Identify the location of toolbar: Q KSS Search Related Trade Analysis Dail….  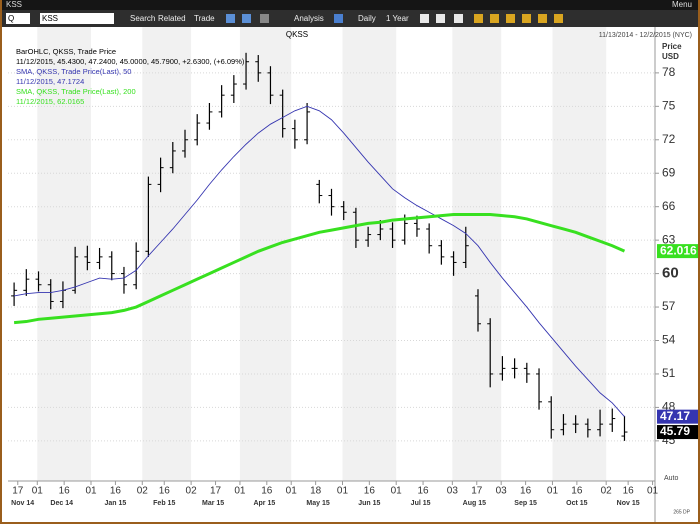
(350, 18).